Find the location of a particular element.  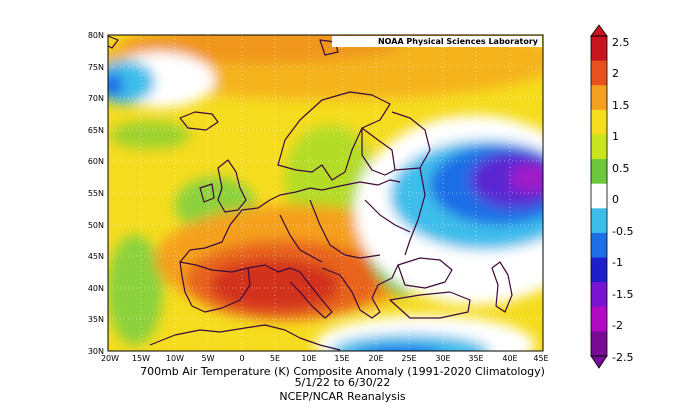

lat-tick-label: 55N is located at coordinates (96, 193).